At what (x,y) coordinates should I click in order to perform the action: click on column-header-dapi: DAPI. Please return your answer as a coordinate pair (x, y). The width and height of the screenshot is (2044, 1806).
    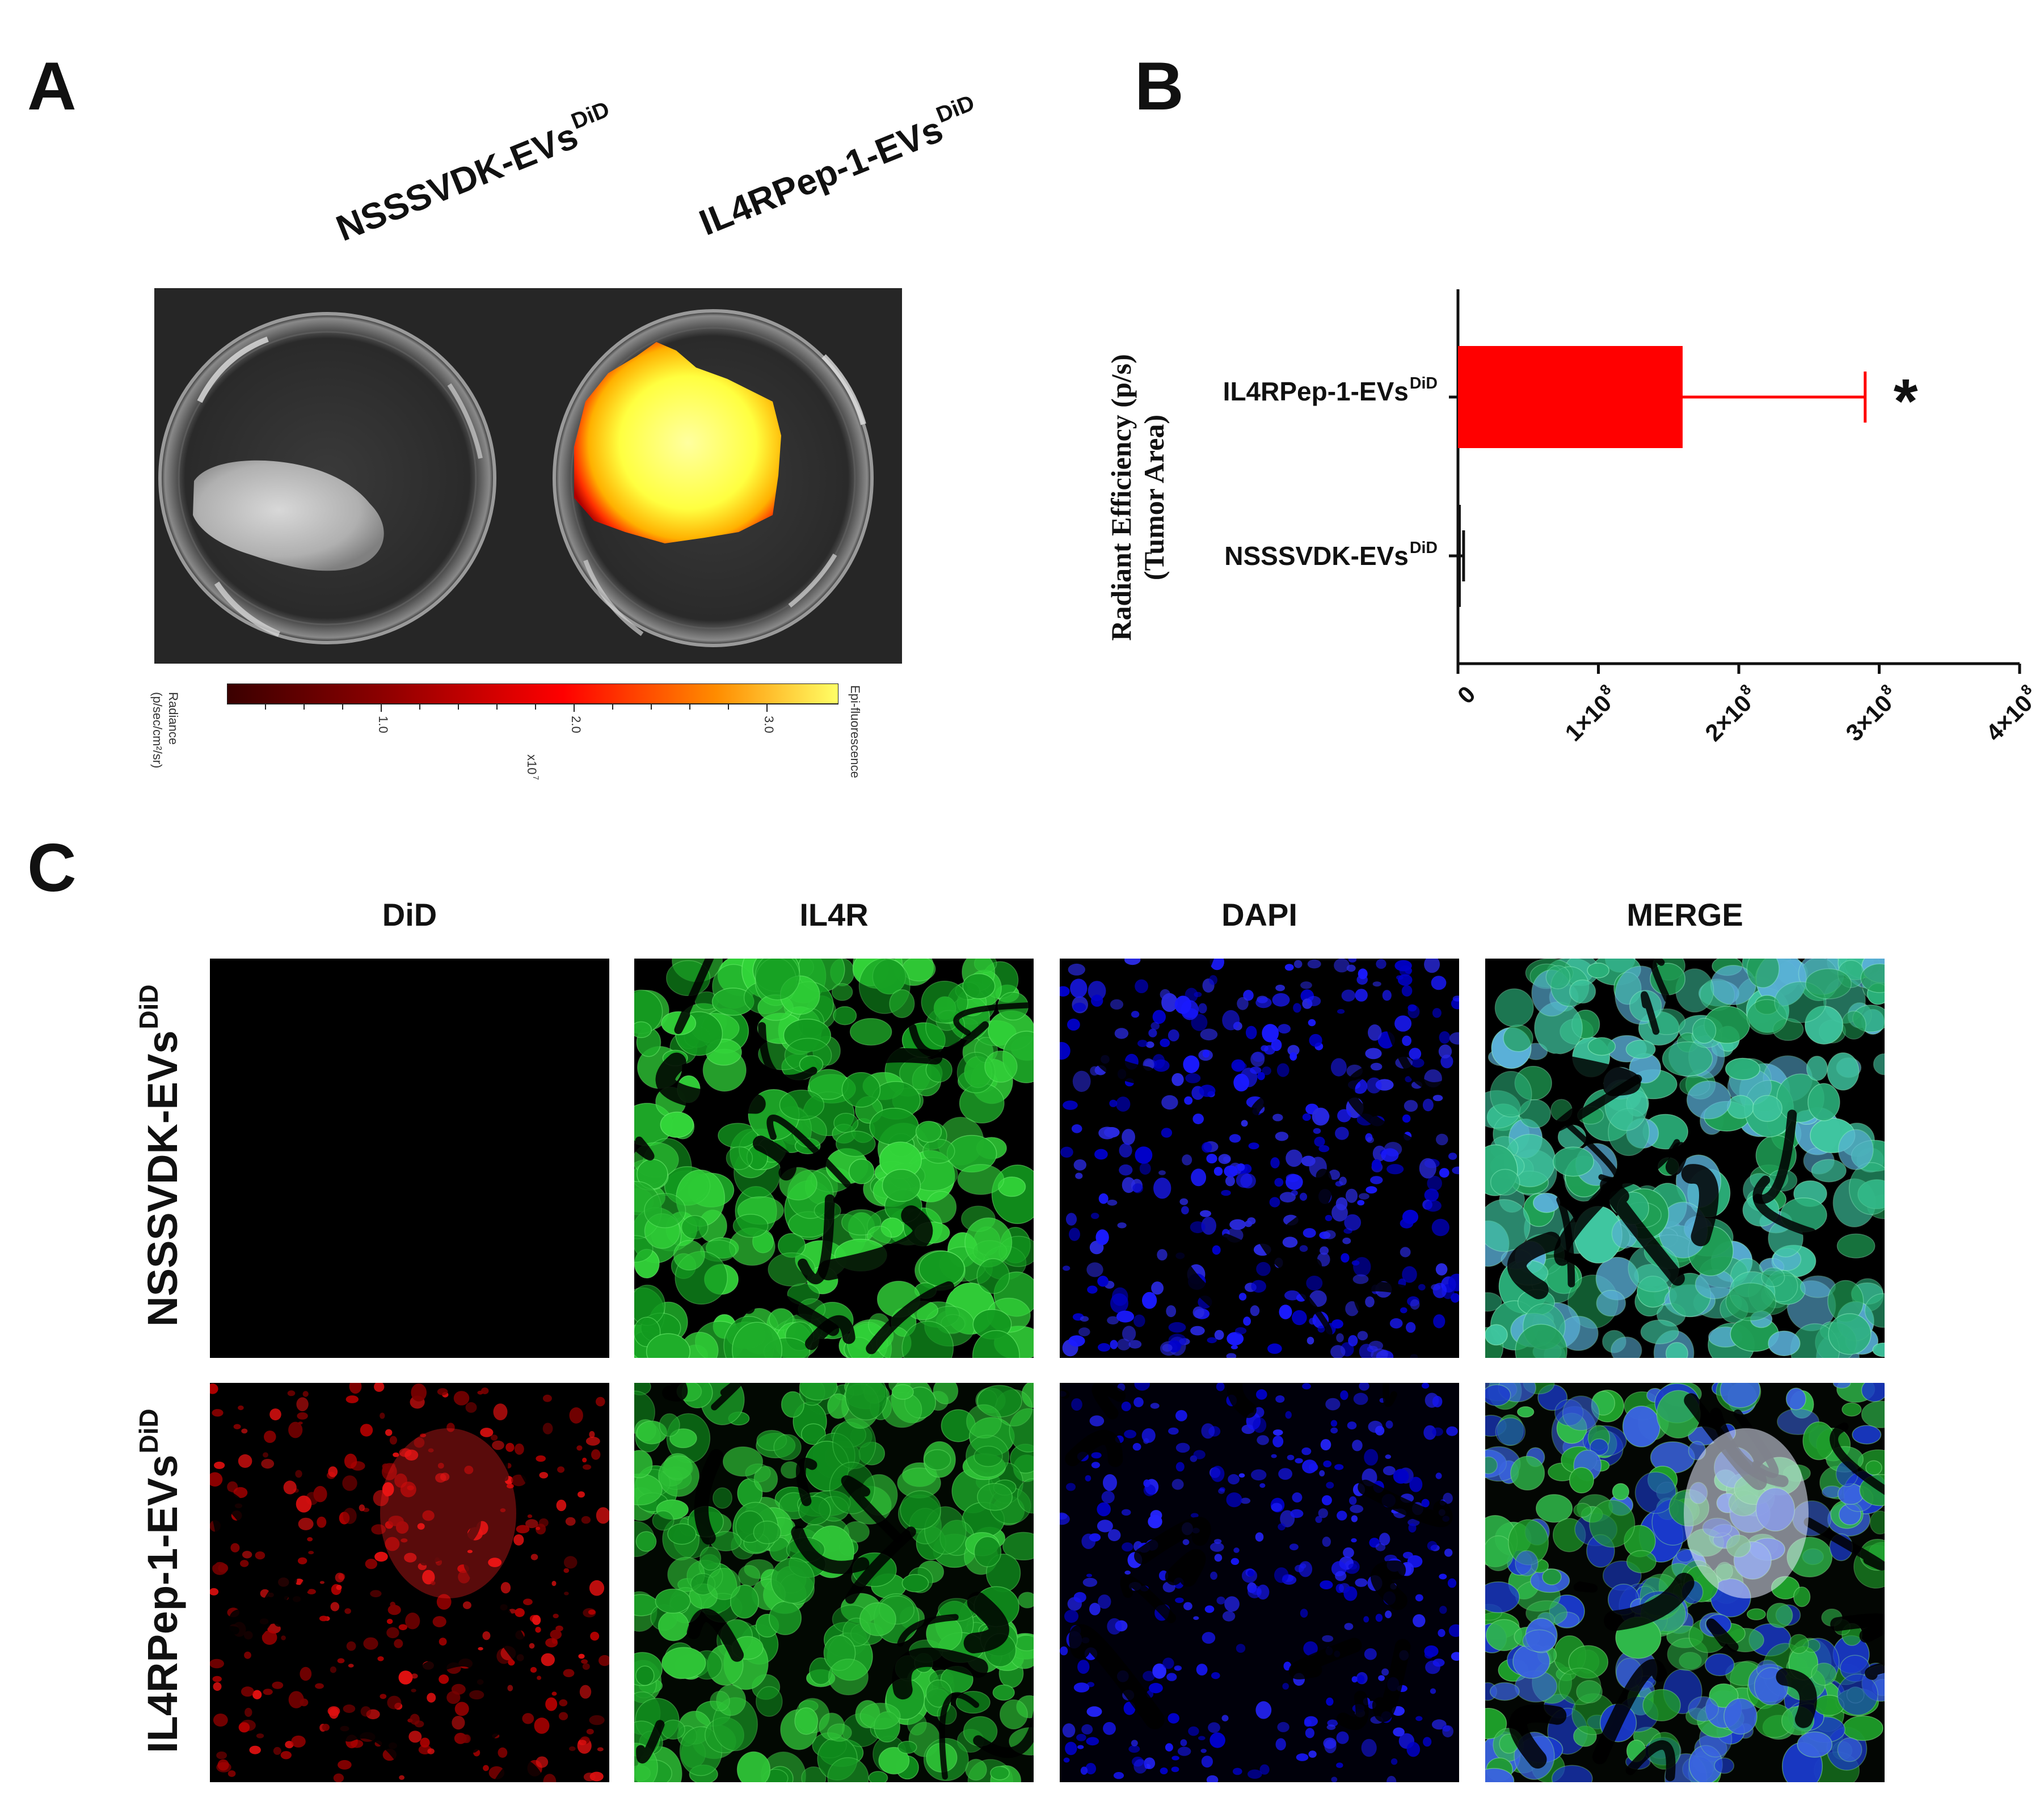
    Looking at the image, I should click on (1259, 914).